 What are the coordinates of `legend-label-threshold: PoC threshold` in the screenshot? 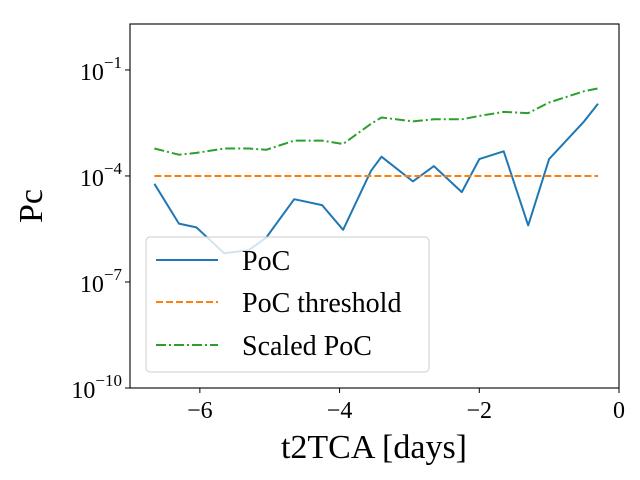 It's located at (321, 303).